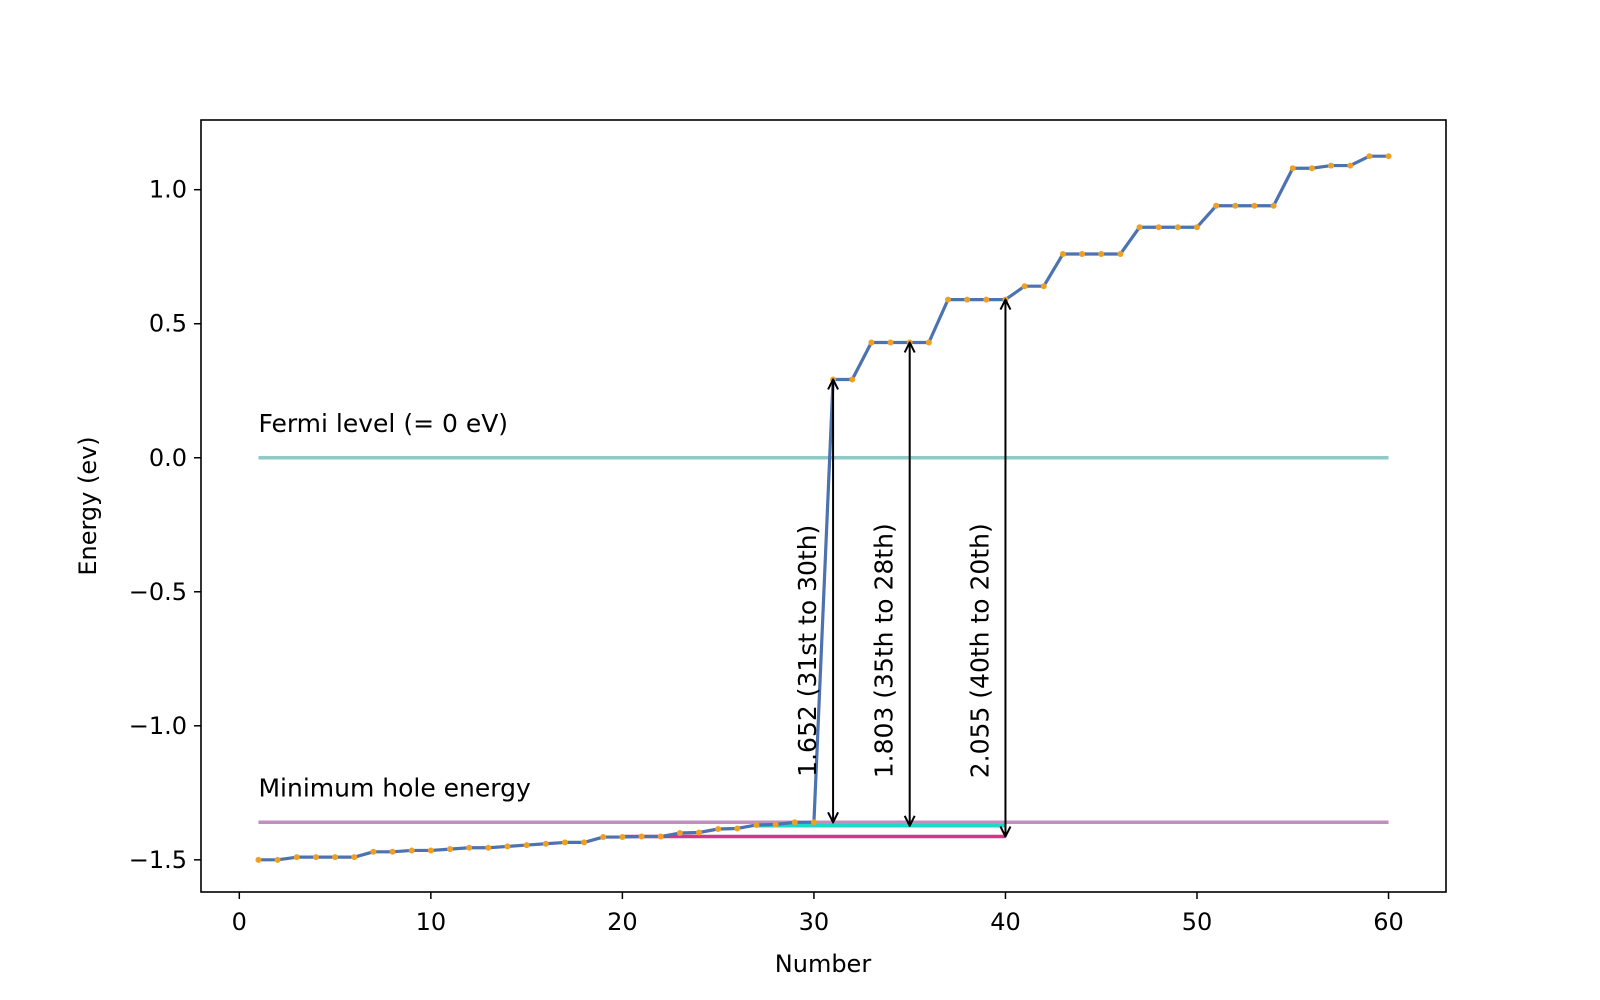 Image resolution: width=1600 pixels, height=1000 pixels. I want to click on x-axis: 0 10 20 30 40 50 60, so click(818, 914).